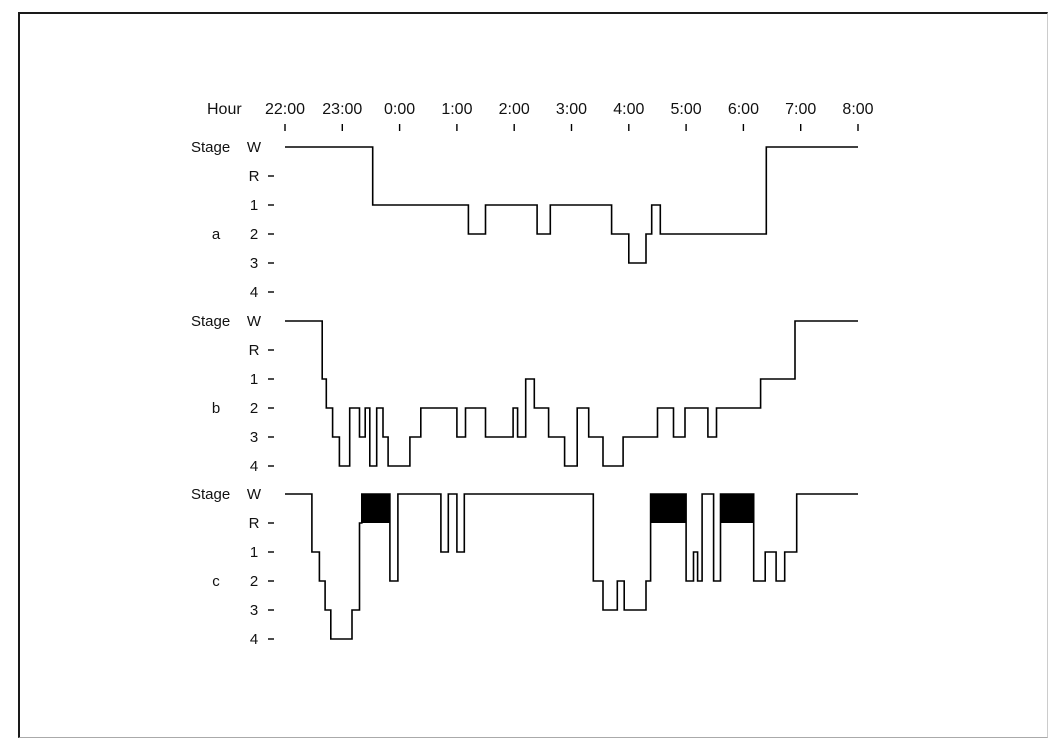  I want to click on x-tick-label: 22:00, so click(285, 109).